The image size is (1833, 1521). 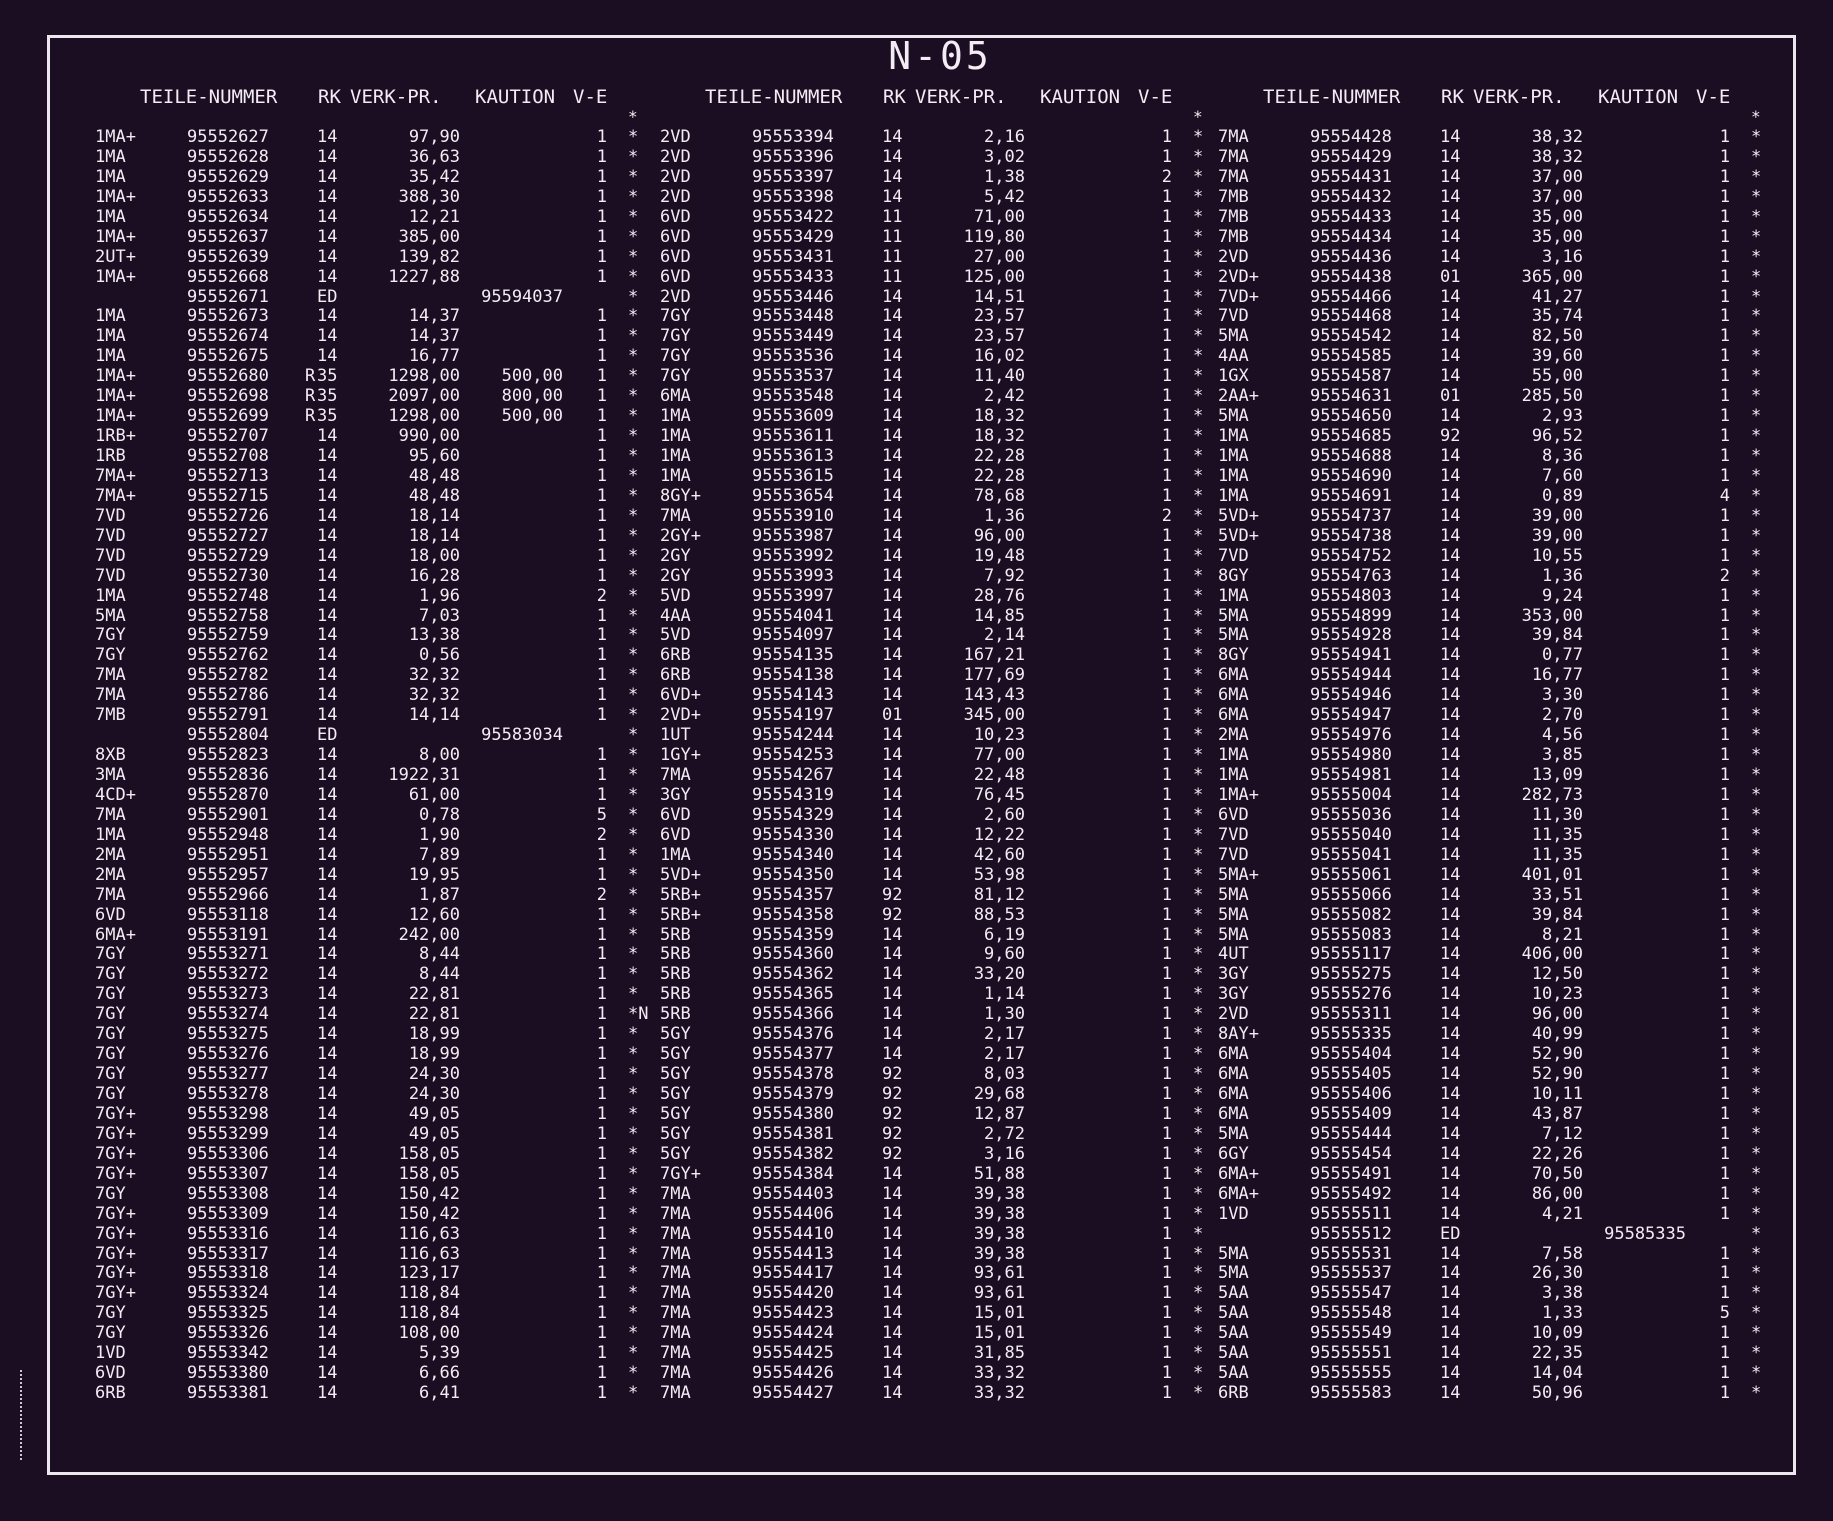 I want to click on teile-nummer: 95554424, so click(x=793, y=1333).